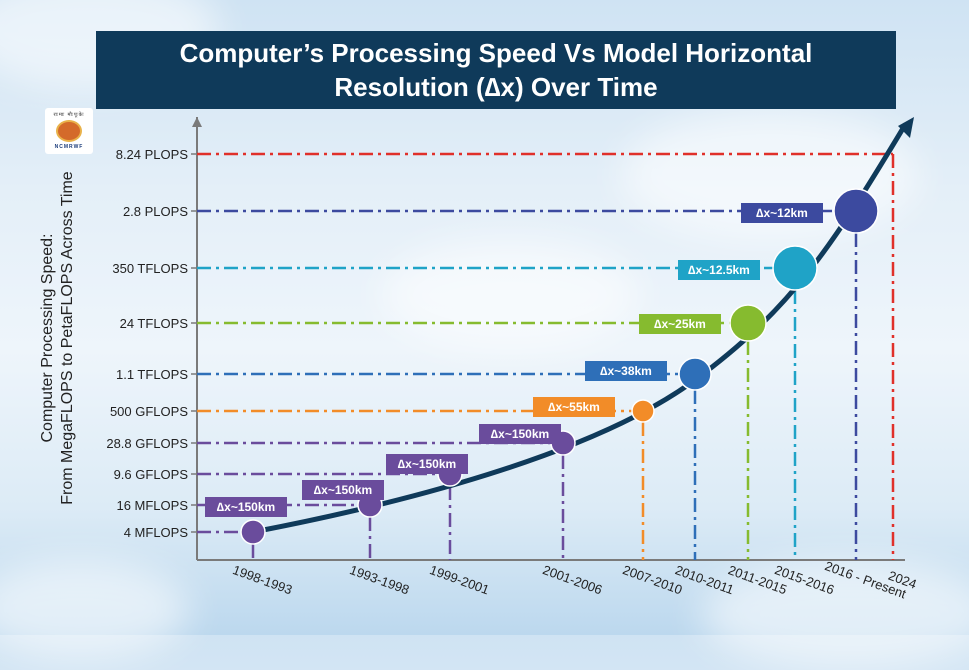 The image size is (969, 670). Describe the element at coordinates (704, 579) in the screenshot. I see `x-tick-label: 2010-2011` at that location.